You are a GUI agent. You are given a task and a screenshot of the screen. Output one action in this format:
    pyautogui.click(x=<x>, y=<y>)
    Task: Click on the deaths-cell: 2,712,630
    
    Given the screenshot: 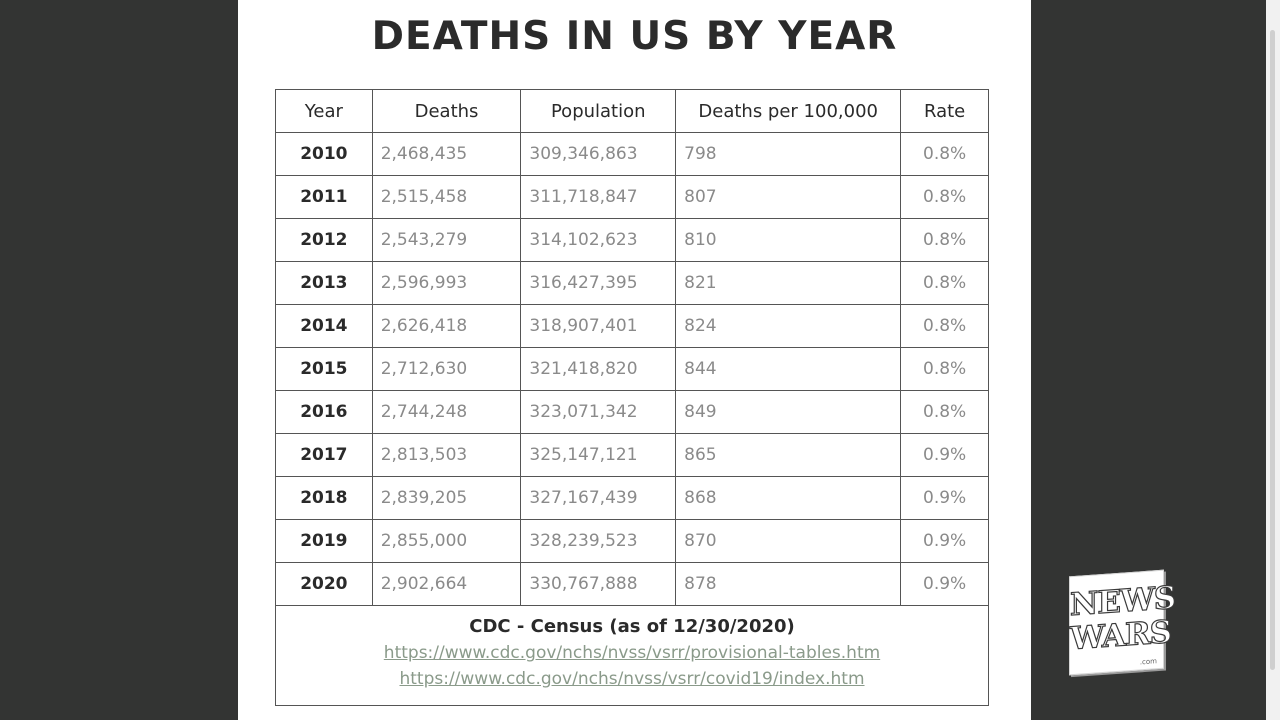 What is the action you would take?
    pyautogui.click(x=446, y=369)
    